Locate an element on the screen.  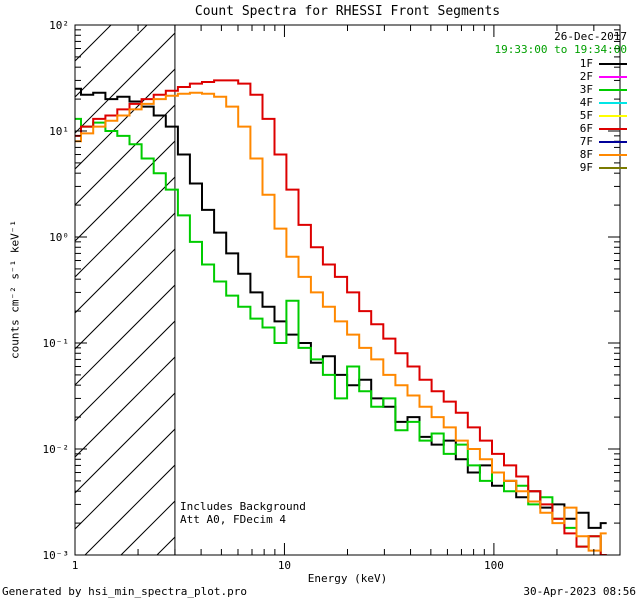
legend-item-9F: 9F is located at coordinates (603, 167).